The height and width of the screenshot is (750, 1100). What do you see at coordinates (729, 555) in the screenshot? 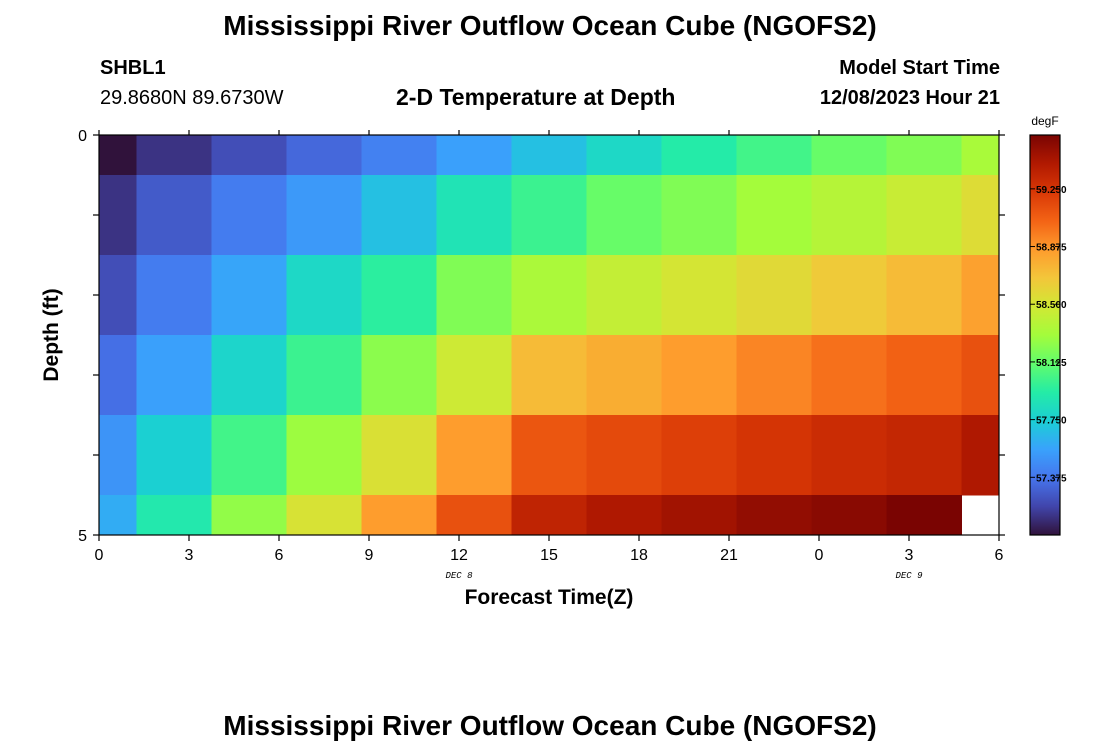
I see `x-tick-label: 21` at bounding box center [729, 555].